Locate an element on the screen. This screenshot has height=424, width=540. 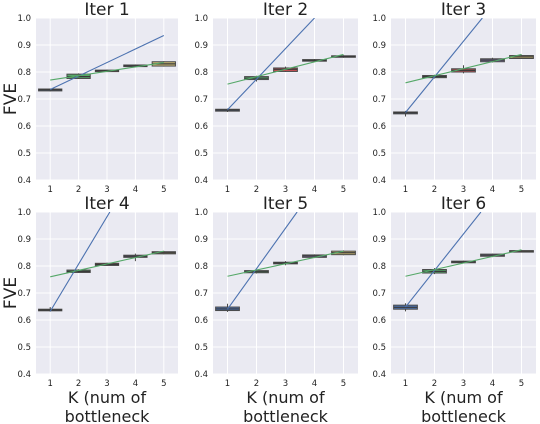
subplot-title: Iter 3 is located at coordinates (463, 10).